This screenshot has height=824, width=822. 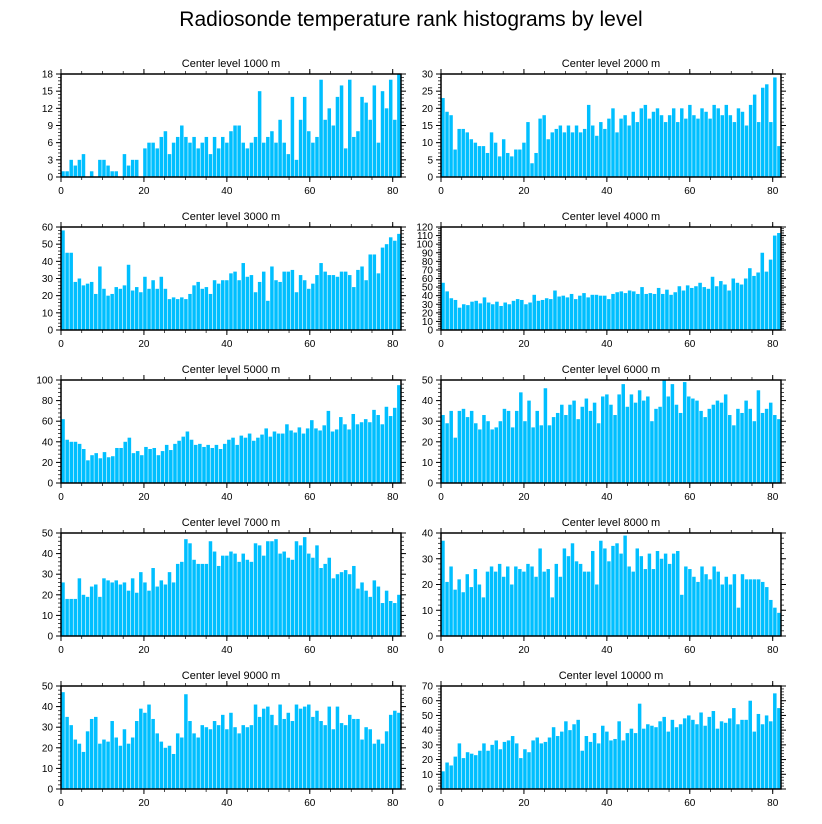 What do you see at coordinates (604, 586) in the screenshot?
I see `chart-panel-8: Center level 8000 m 0 10 20 30 40 0 20 40 60 80` at bounding box center [604, 586].